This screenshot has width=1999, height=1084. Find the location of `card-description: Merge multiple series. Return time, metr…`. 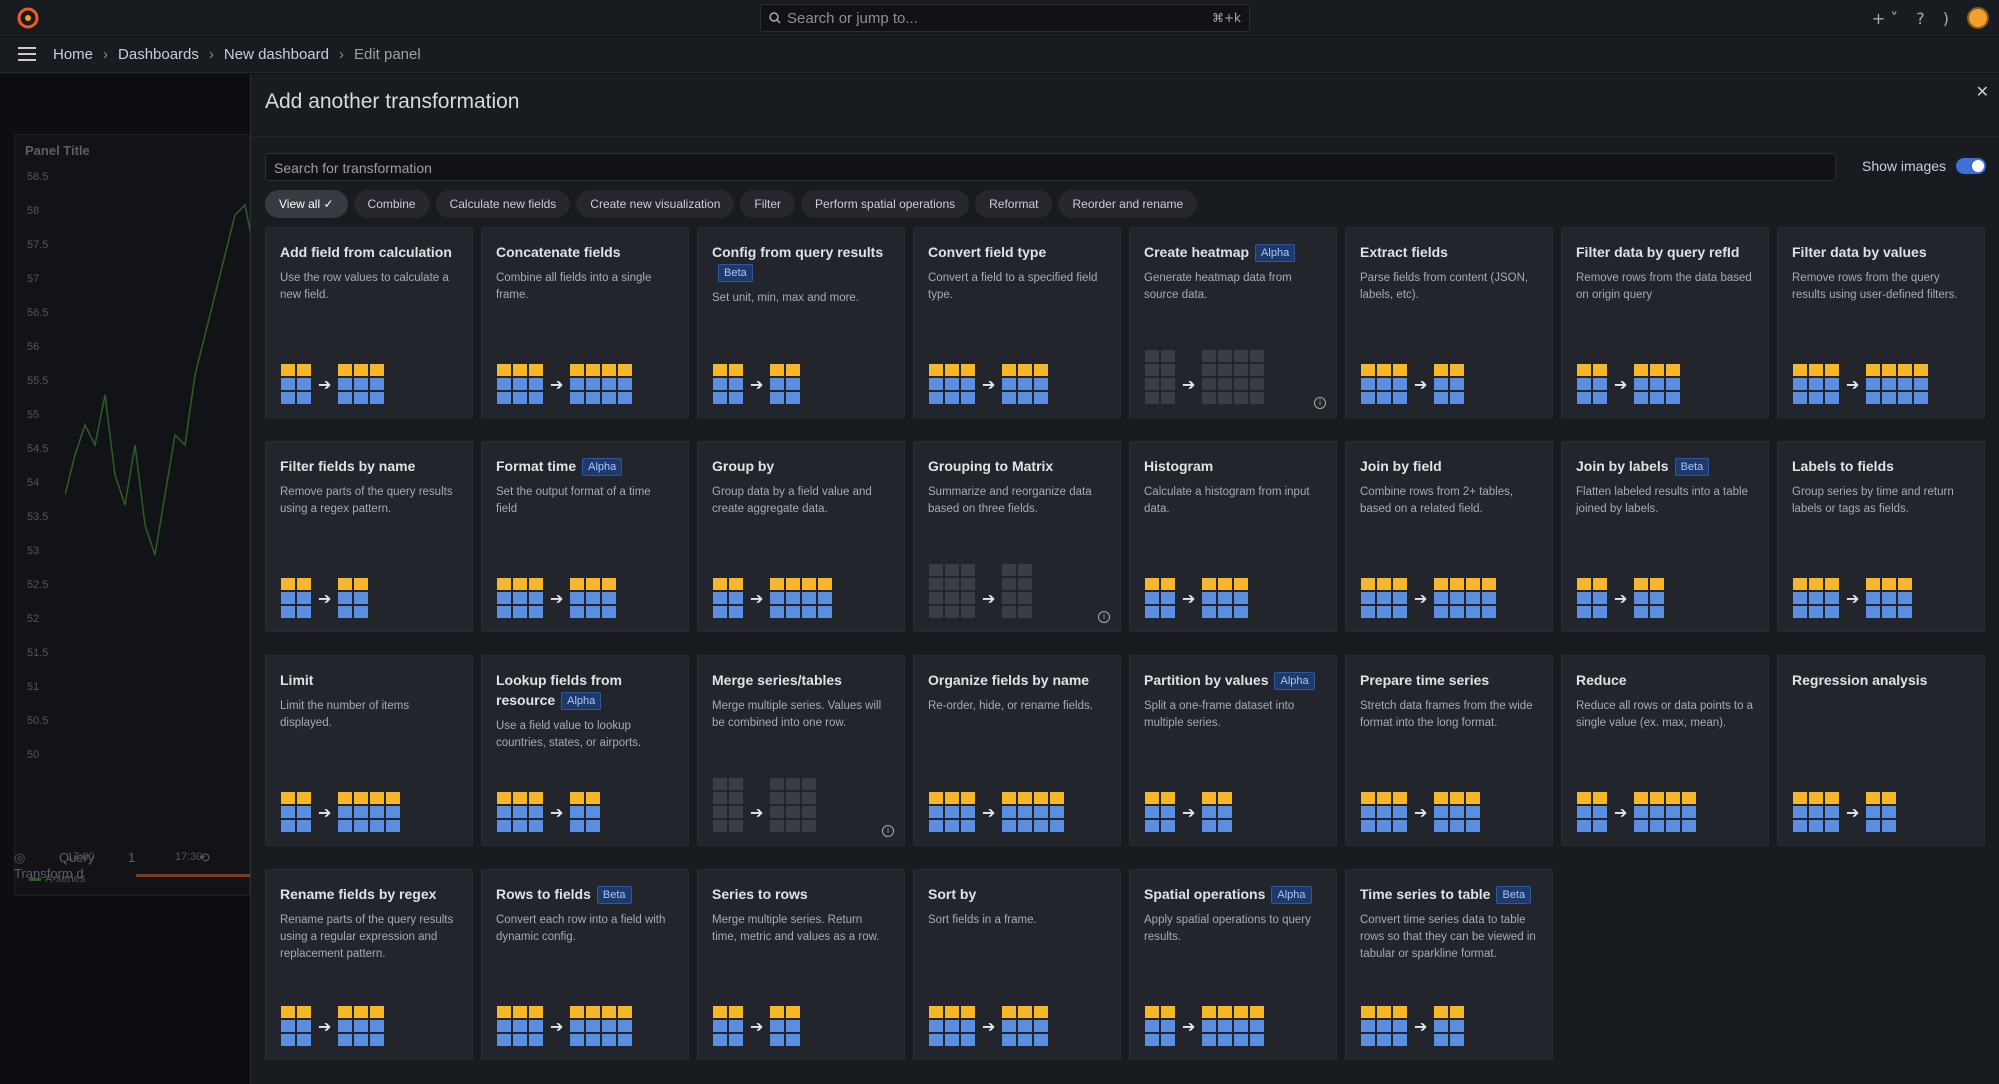

card-description: Merge multiple series. Return time, metr… is located at coordinates (796, 928).